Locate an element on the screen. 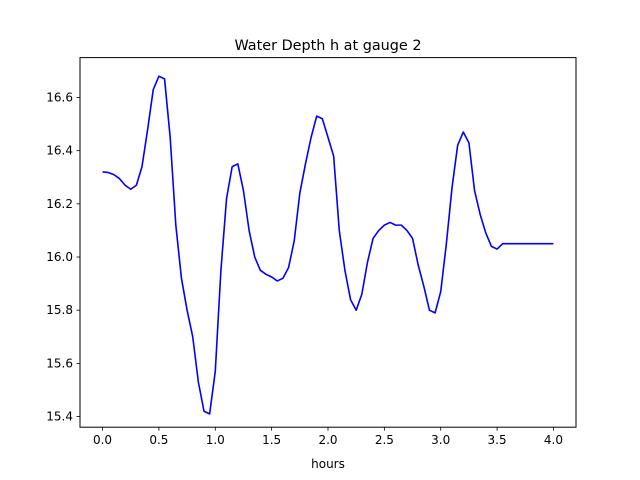  y-tick-label: 16.6 is located at coordinates (59, 97).